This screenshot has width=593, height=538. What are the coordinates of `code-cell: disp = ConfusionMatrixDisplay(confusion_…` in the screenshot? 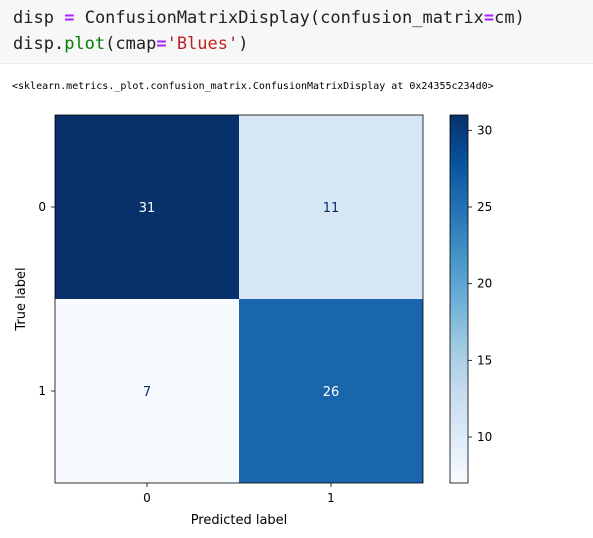 It's located at (296, 32).